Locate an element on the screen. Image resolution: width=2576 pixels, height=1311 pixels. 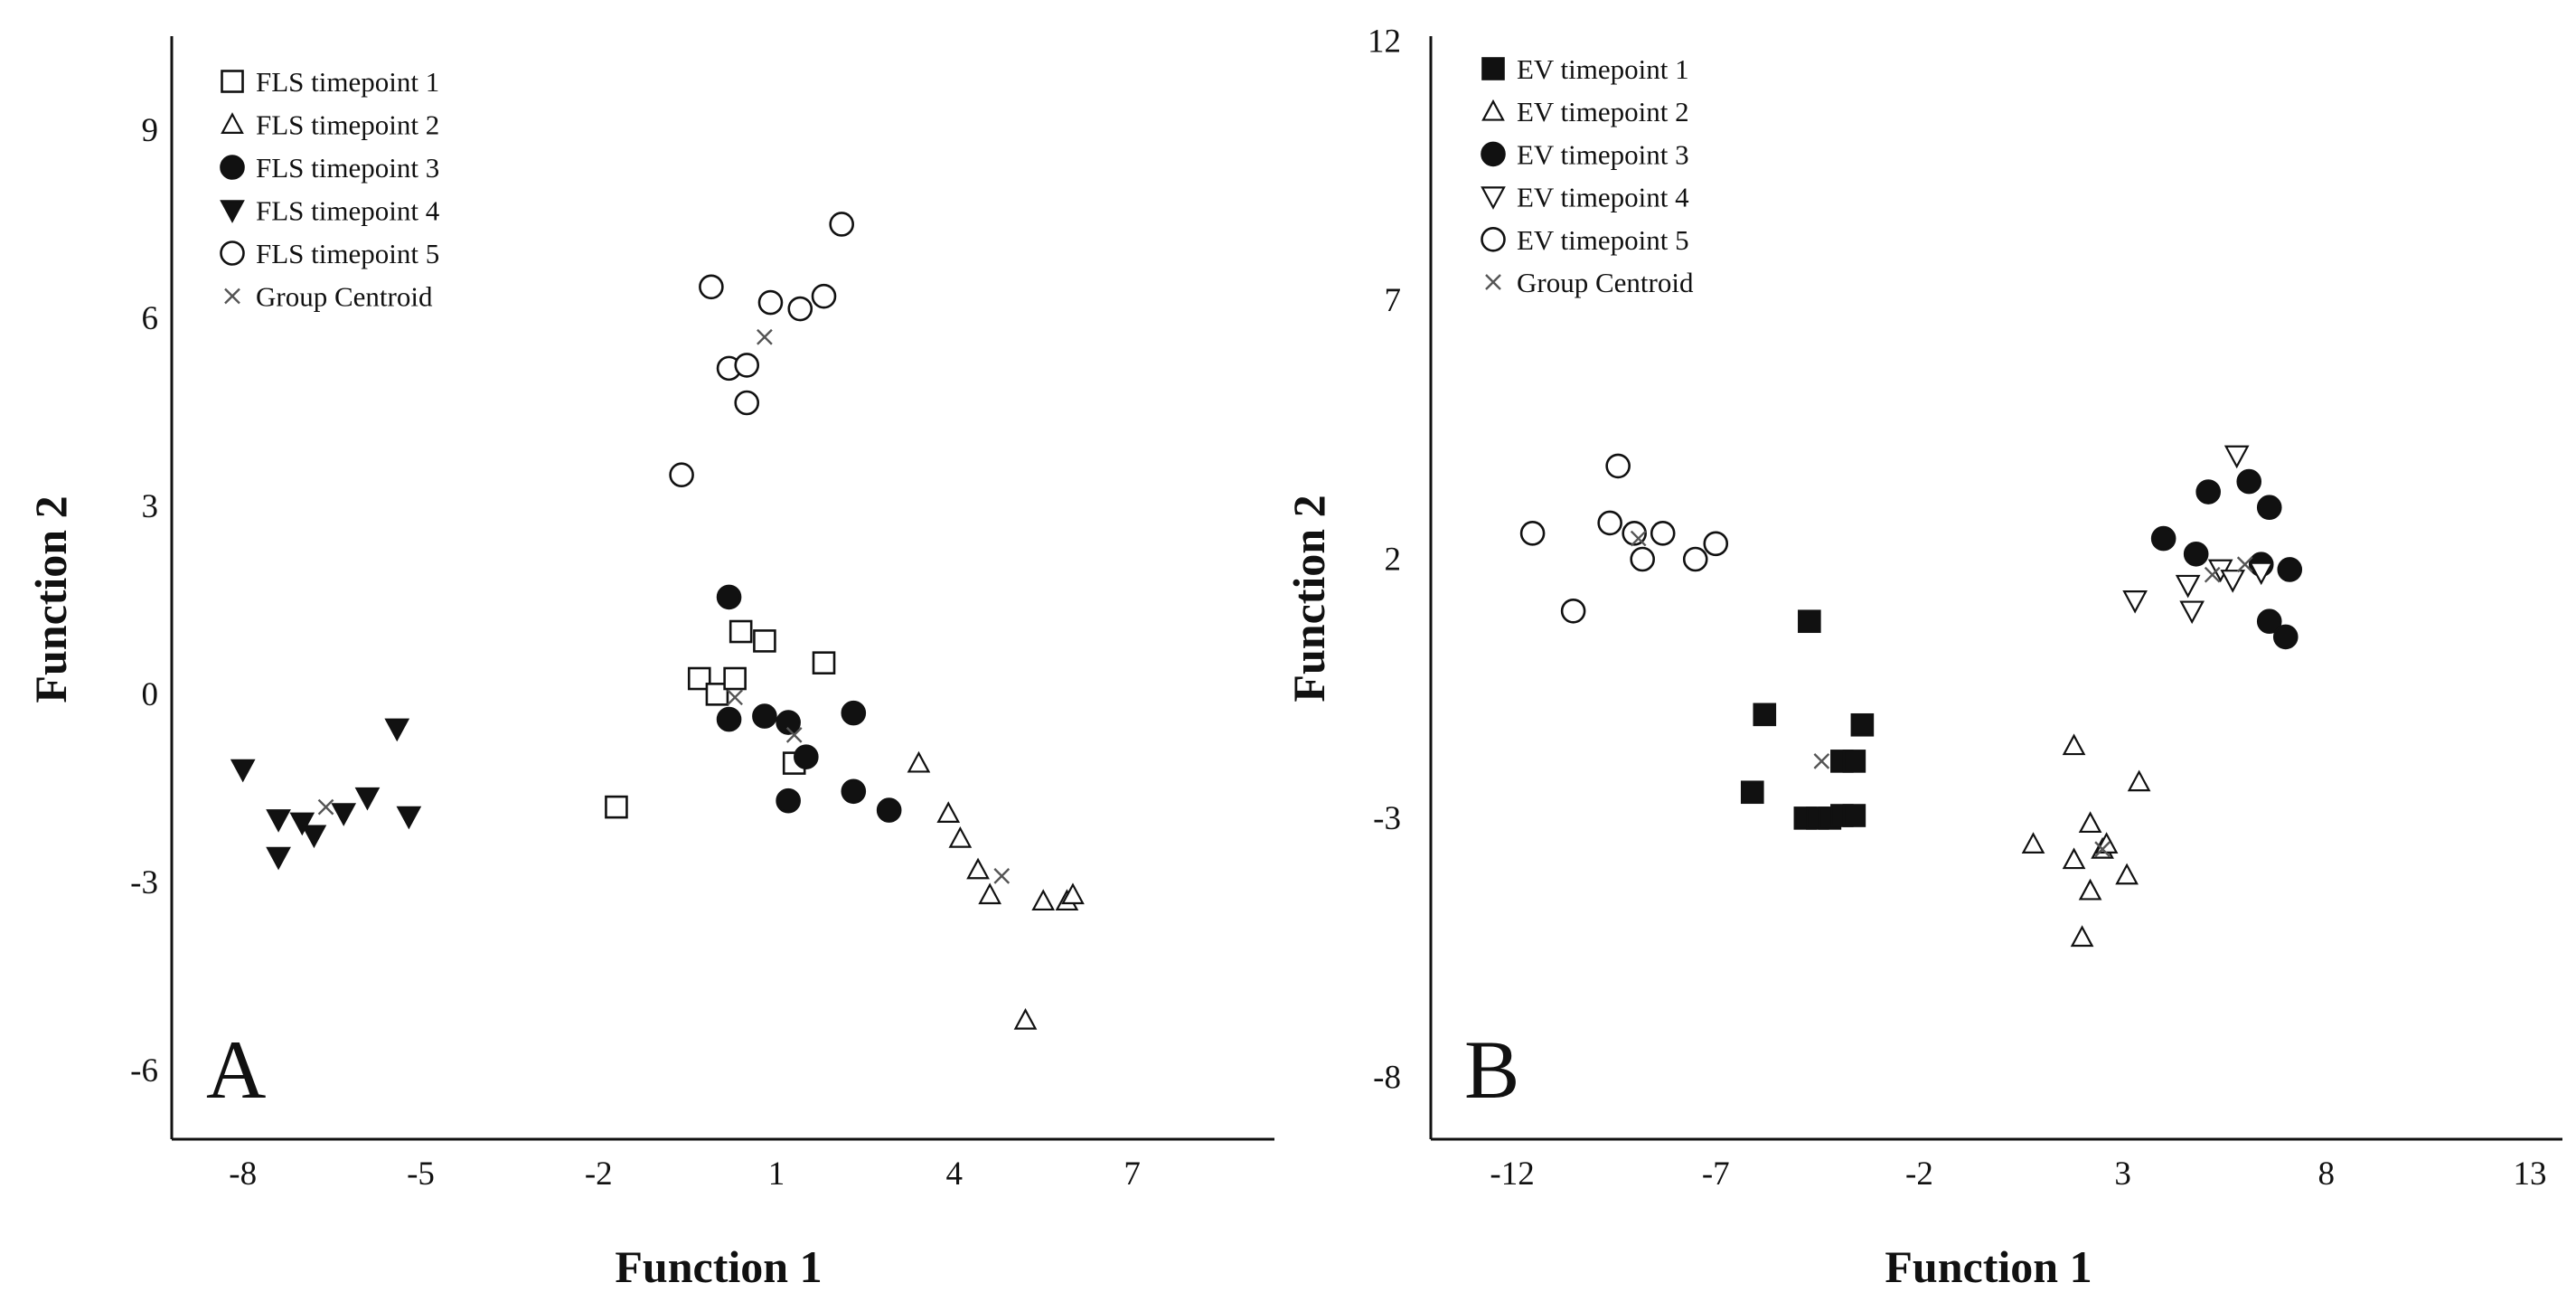
y-tick-label-a: 3 is located at coordinates (151, 507).